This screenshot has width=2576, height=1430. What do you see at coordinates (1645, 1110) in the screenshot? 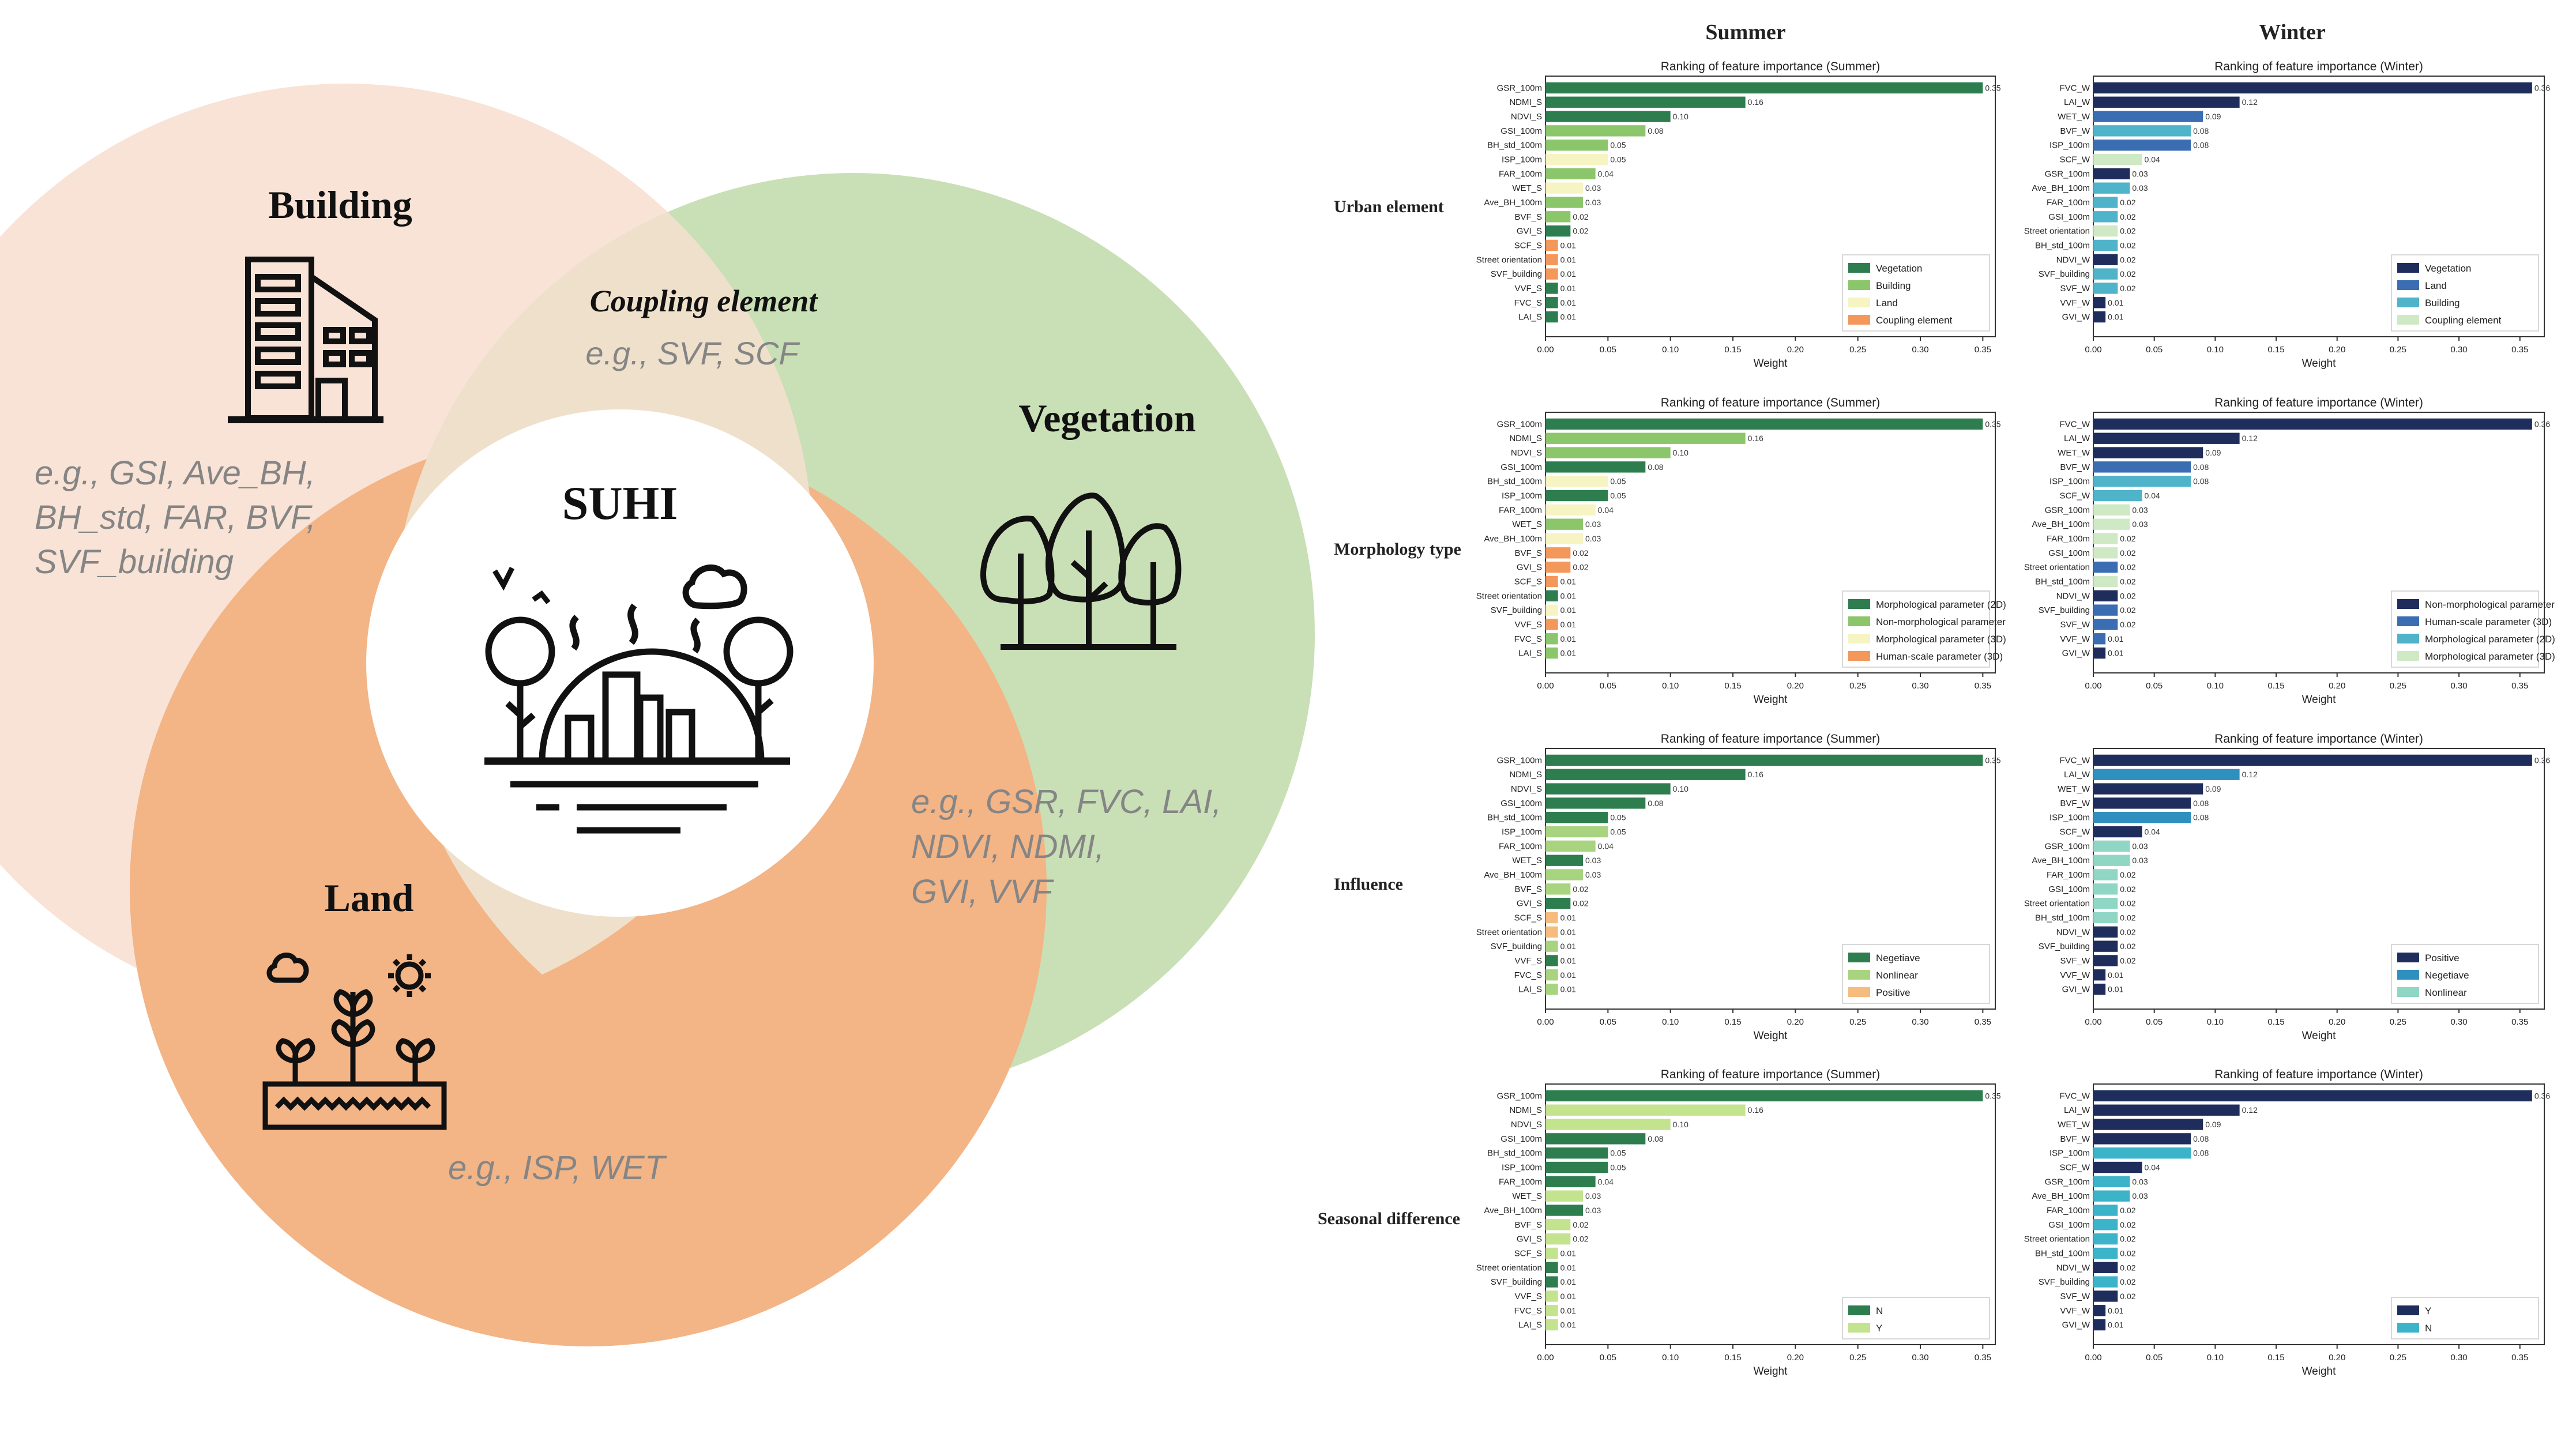
I see `bar-NDMI_S` at bounding box center [1645, 1110].